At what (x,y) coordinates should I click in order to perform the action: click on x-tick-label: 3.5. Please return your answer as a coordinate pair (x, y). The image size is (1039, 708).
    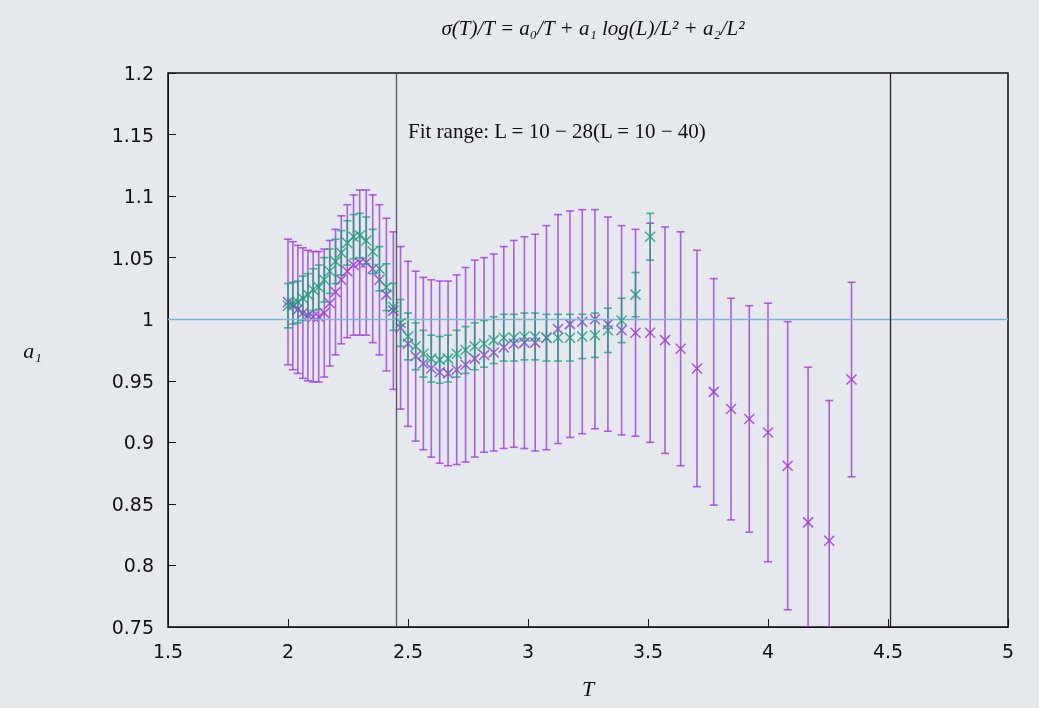
    Looking at the image, I should click on (648, 650).